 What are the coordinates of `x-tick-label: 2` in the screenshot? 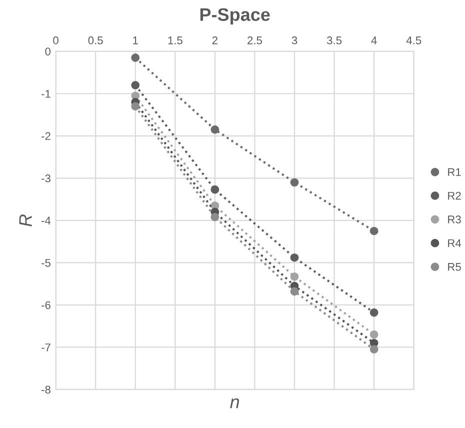 It's located at (215, 40).